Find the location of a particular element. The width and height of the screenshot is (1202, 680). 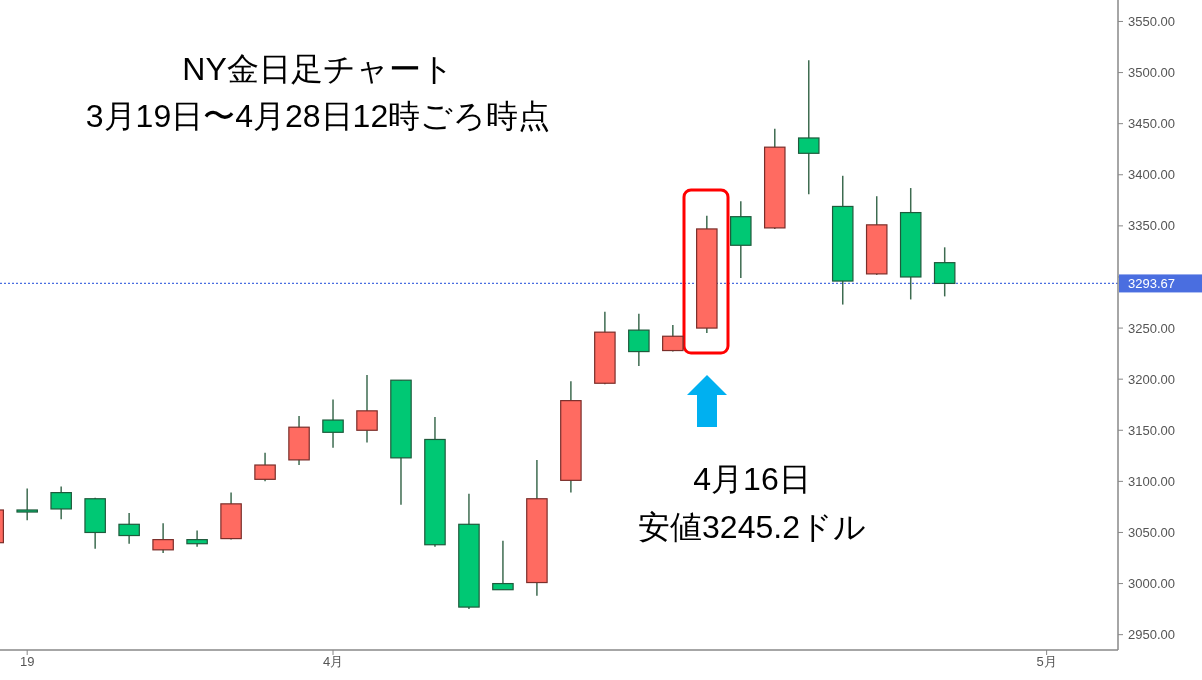

ref-line-label: 3293.67 is located at coordinates (1151, 283).